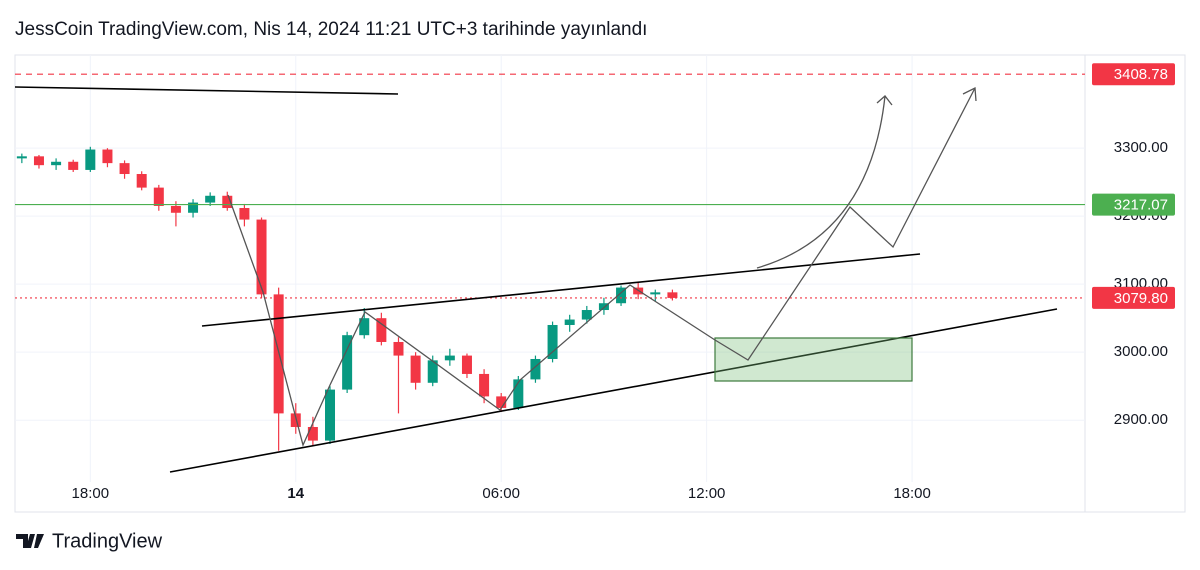 This screenshot has height=570, width=1200. What do you see at coordinates (501, 493) in the screenshot?
I see `x-tick-label: 06:00` at bounding box center [501, 493].